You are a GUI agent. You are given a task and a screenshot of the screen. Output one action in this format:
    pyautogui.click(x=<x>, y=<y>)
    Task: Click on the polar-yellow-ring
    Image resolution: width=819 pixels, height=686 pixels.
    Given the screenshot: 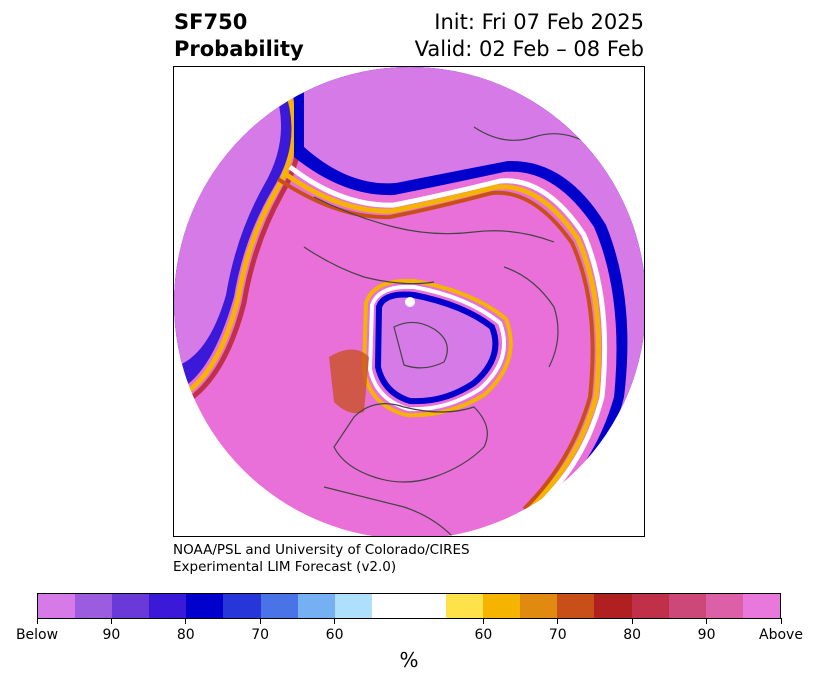 What is the action you would take?
    pyautogui.click(x=437, y=348)
    